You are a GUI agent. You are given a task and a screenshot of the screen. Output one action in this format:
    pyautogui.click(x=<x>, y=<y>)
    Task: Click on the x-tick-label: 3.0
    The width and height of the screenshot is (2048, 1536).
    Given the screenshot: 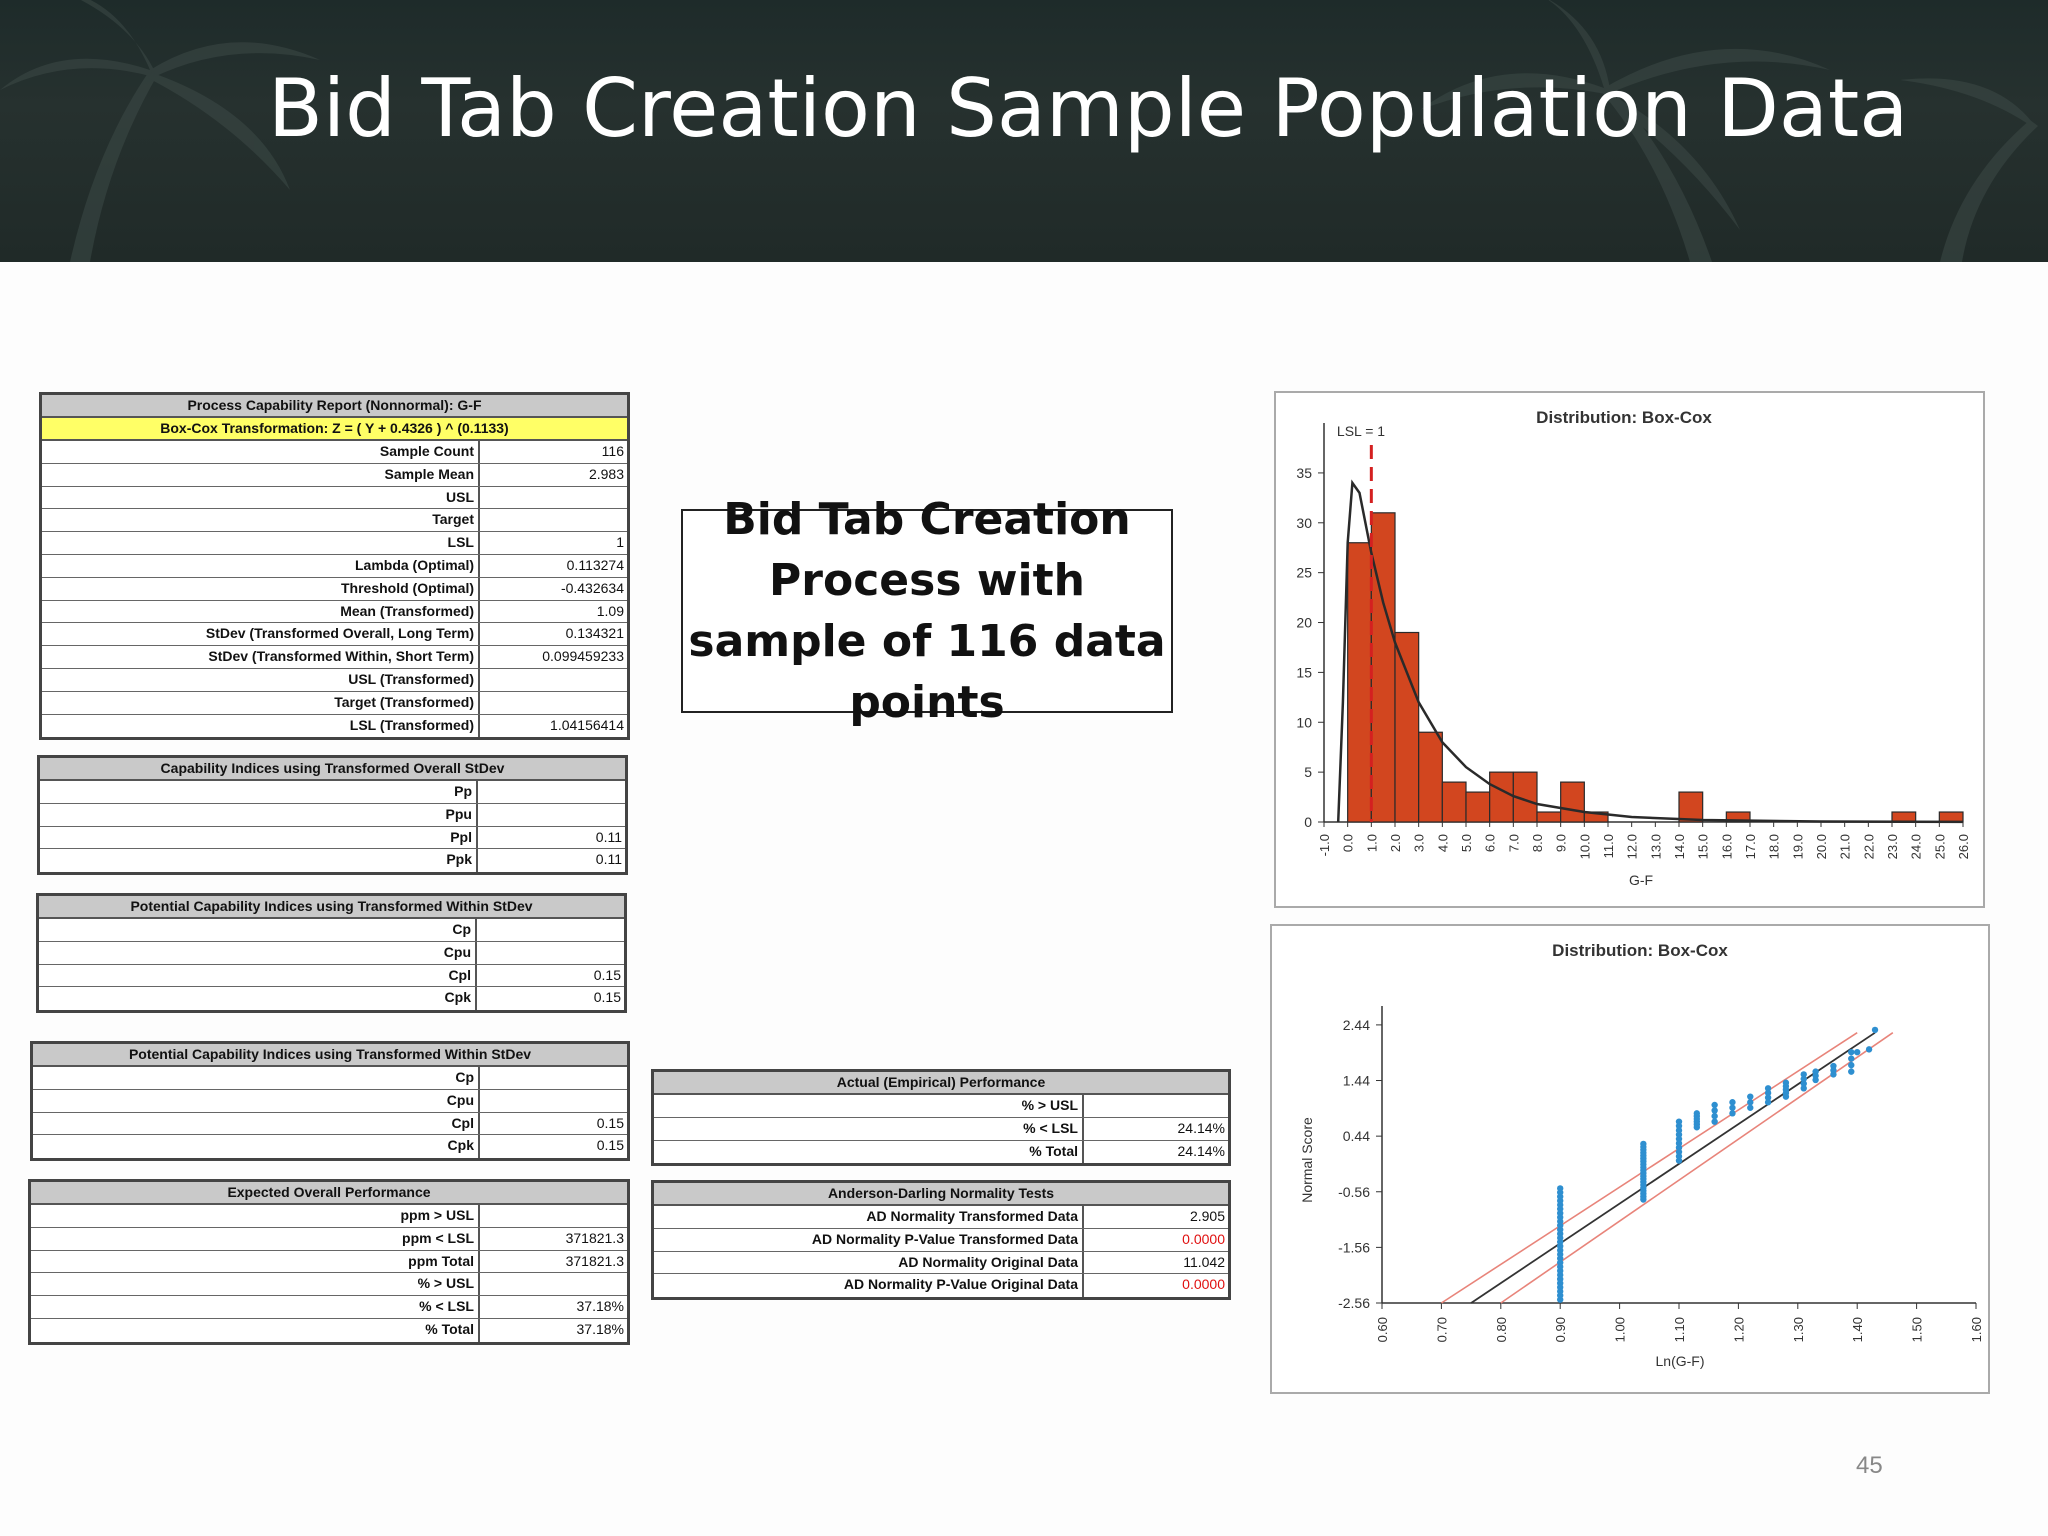 What is the action you would take?
    pyautogui.click(x=1419, y=843)
    